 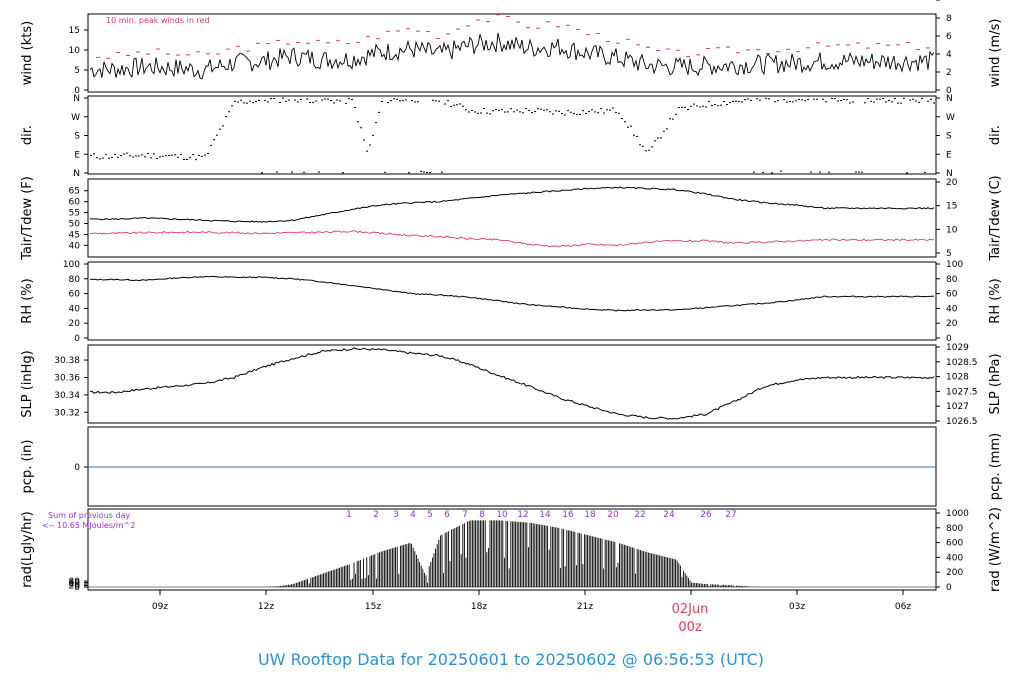 I want to click on y-tick-label-right: 15, so click(x=951, y=207).